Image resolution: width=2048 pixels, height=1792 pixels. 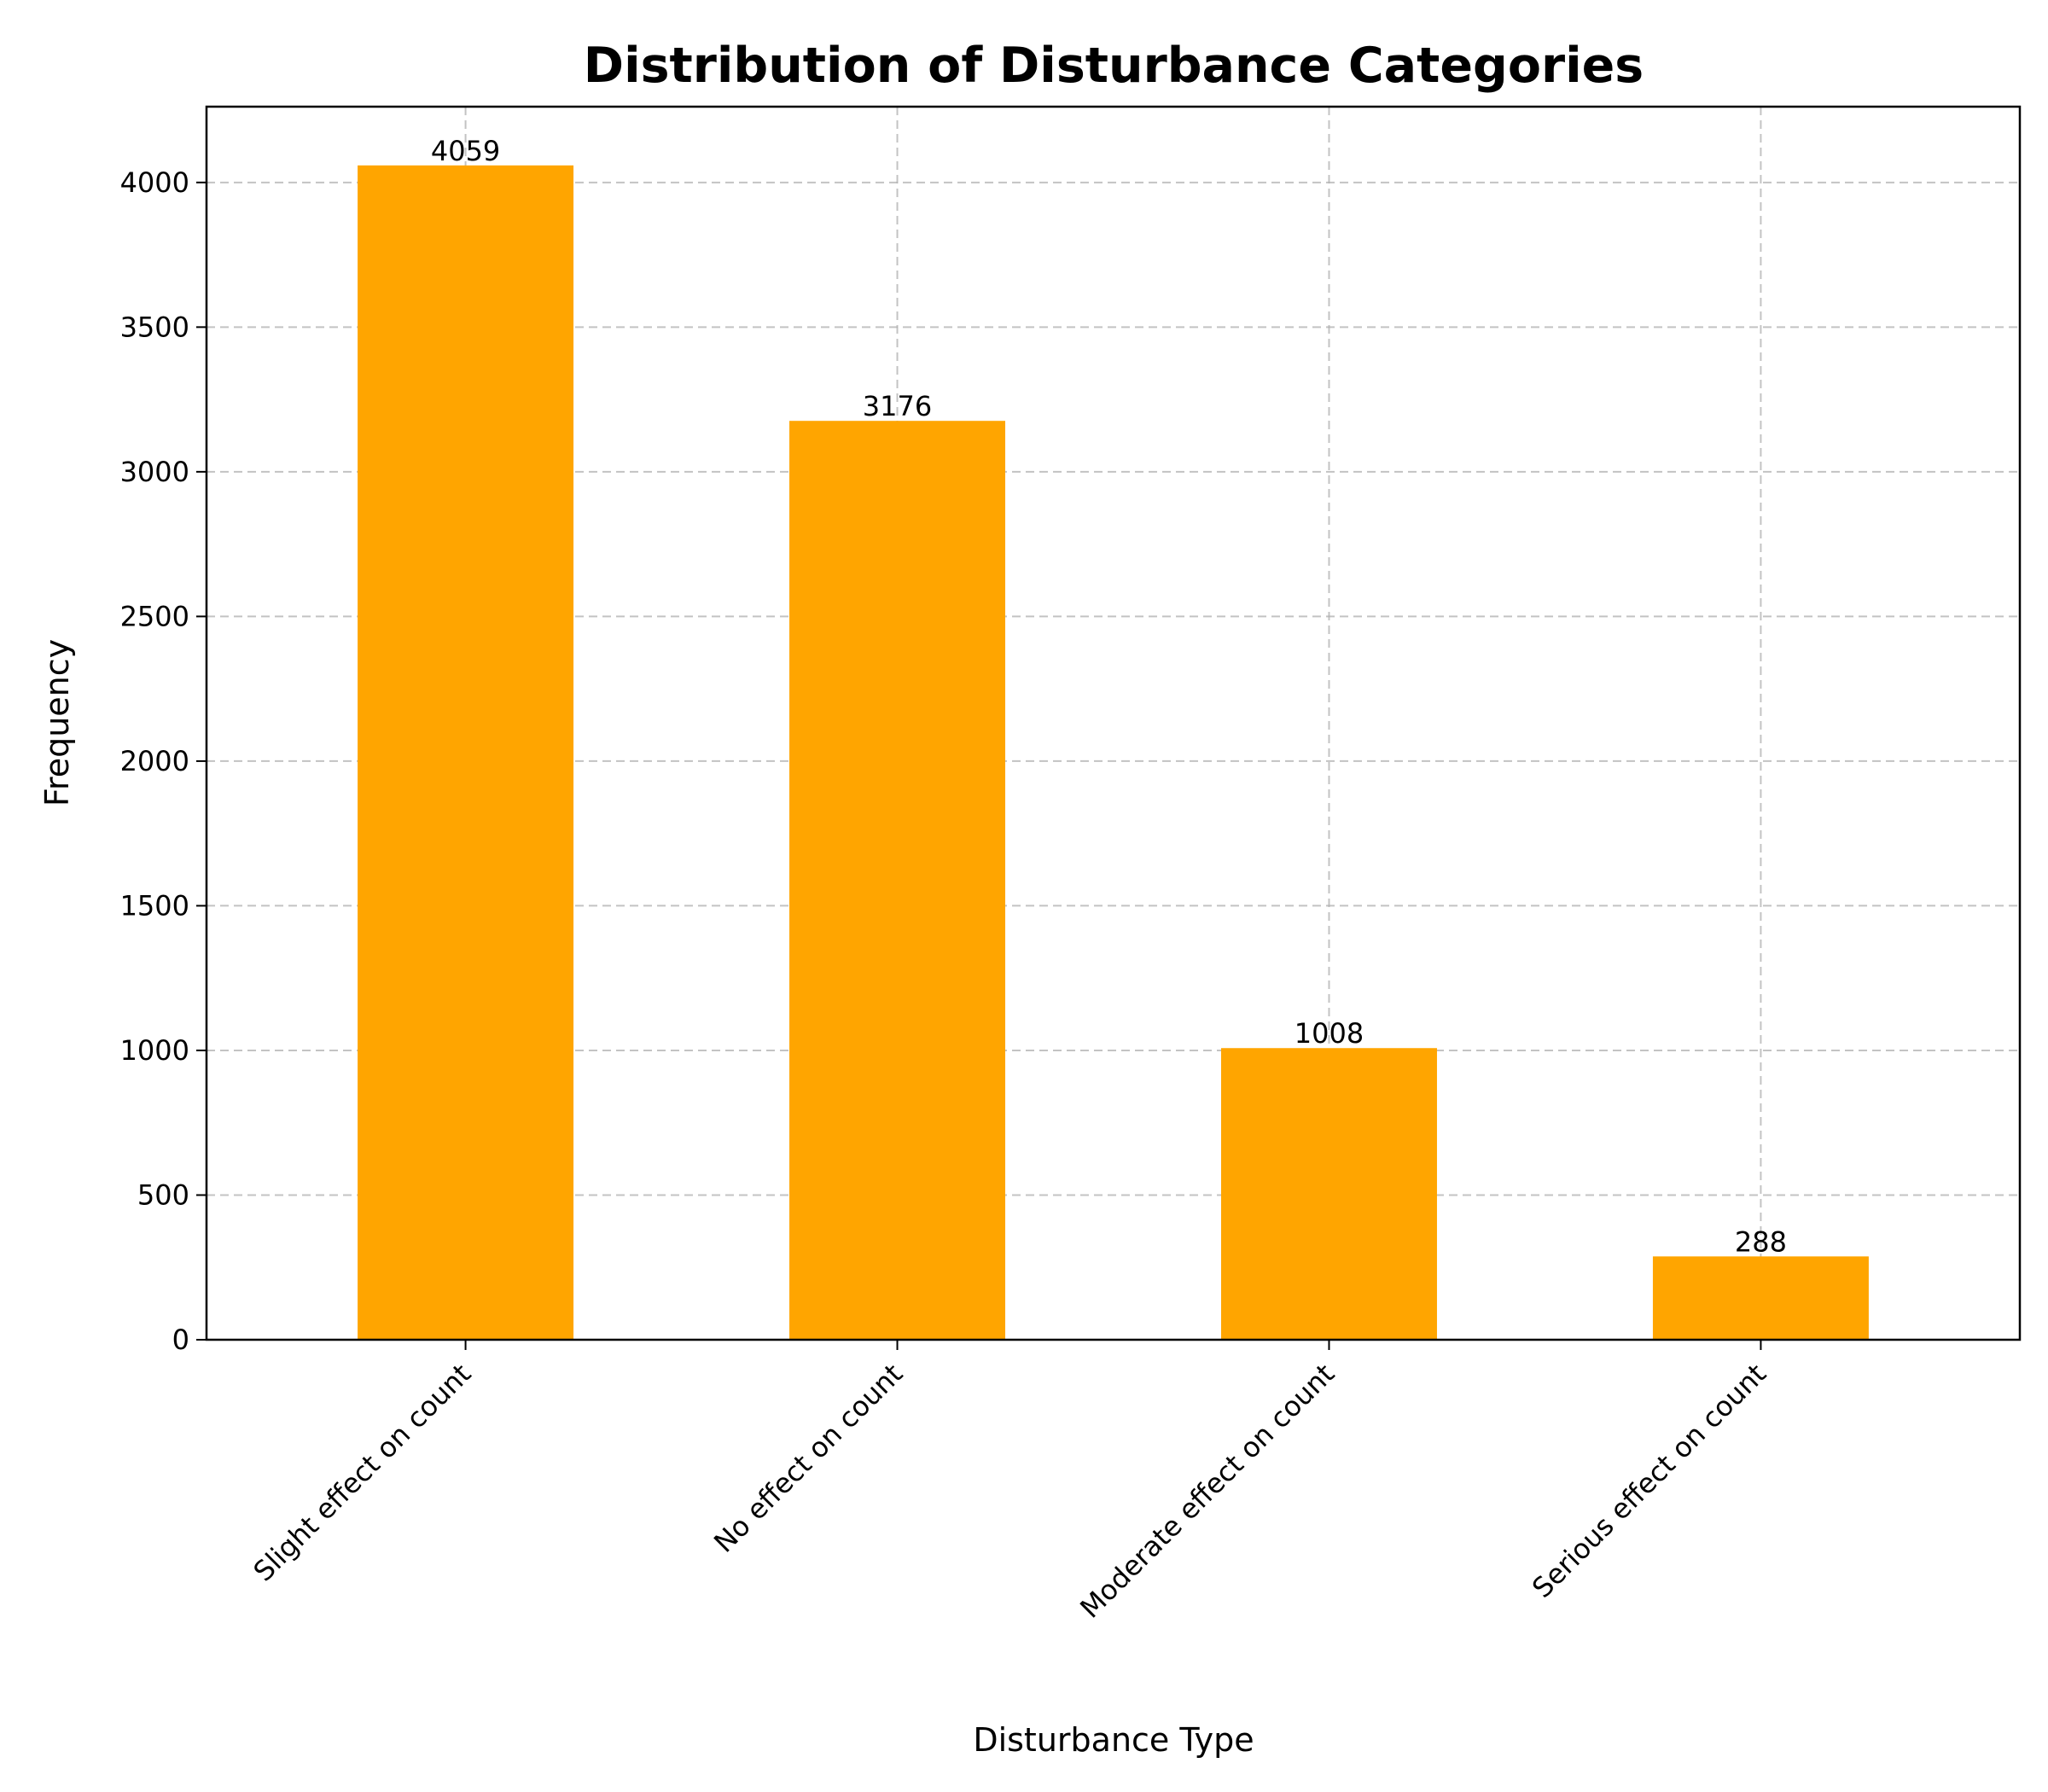 What do you see at coordinates (163, 1194) in the screenshot?
I see `y-tick-label: 500` at bounding box center [163, 1194].